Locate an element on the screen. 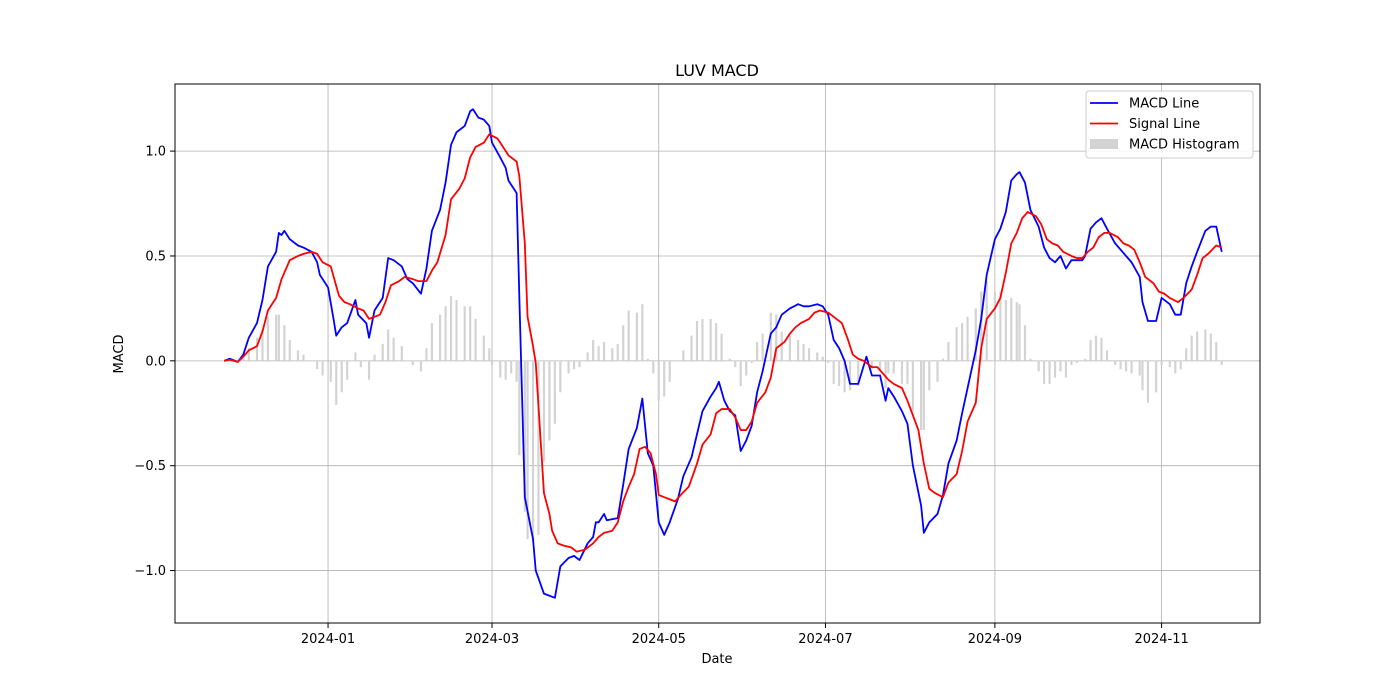 This screenshot has height=700, width=1400. chart-title: LUV MACD is located at coordinates (717, 70).